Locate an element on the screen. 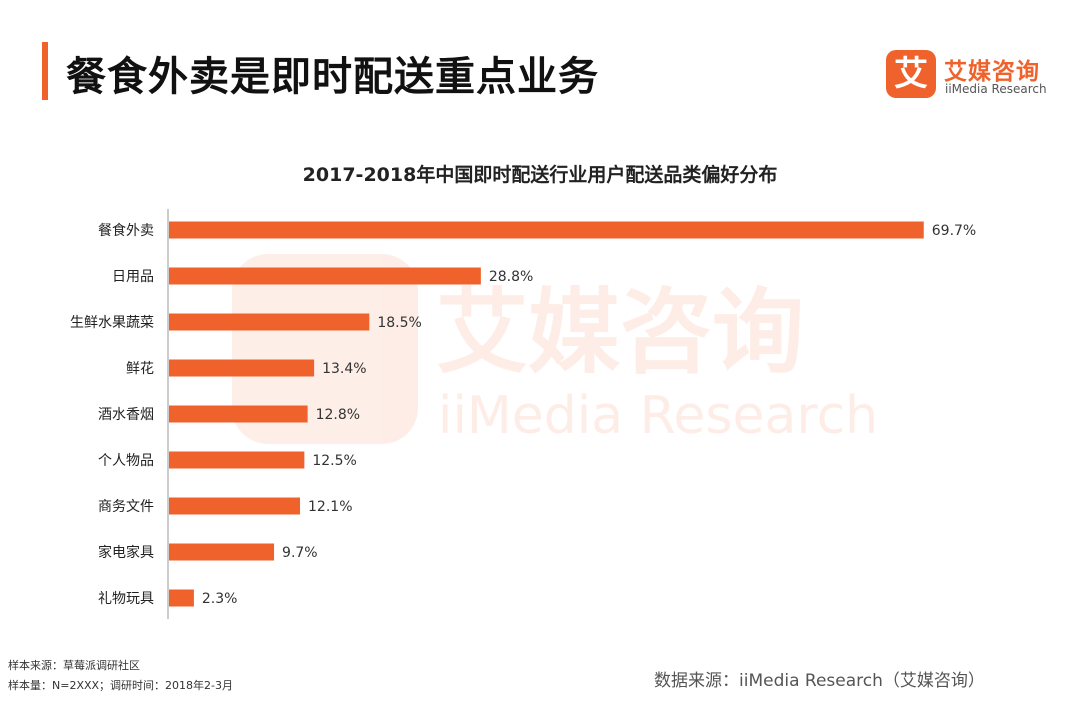  data-source: 数据来源：iiMedia Research（艾媒咨询） is located at coordinates (819, 681).